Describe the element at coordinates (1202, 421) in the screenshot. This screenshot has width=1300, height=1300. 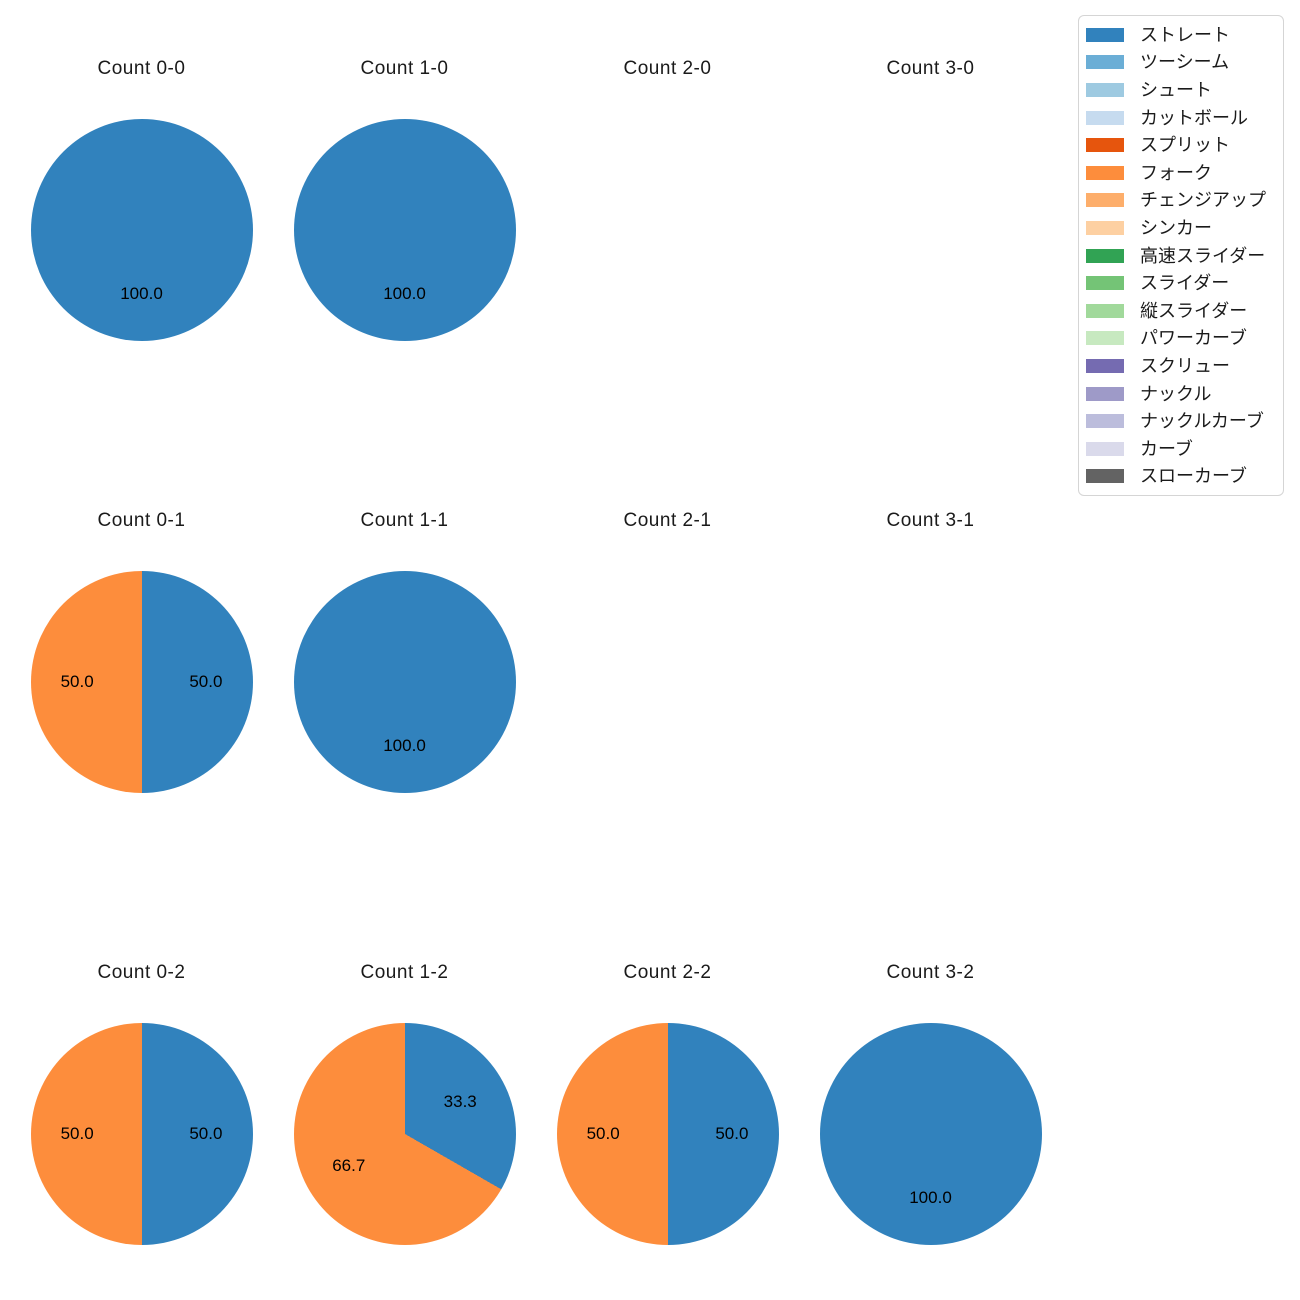
I see `legend-label: ナックルカーブ` at that location.